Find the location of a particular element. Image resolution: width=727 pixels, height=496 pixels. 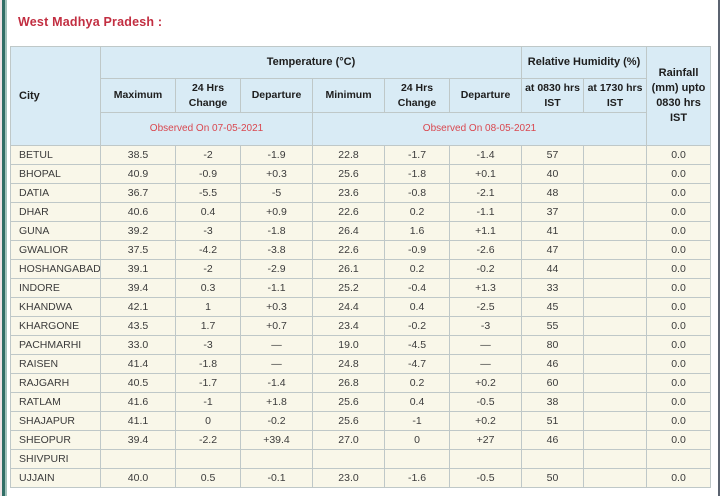

page-title: West Madhya Pradesh : is located at coordinates (90, 22).